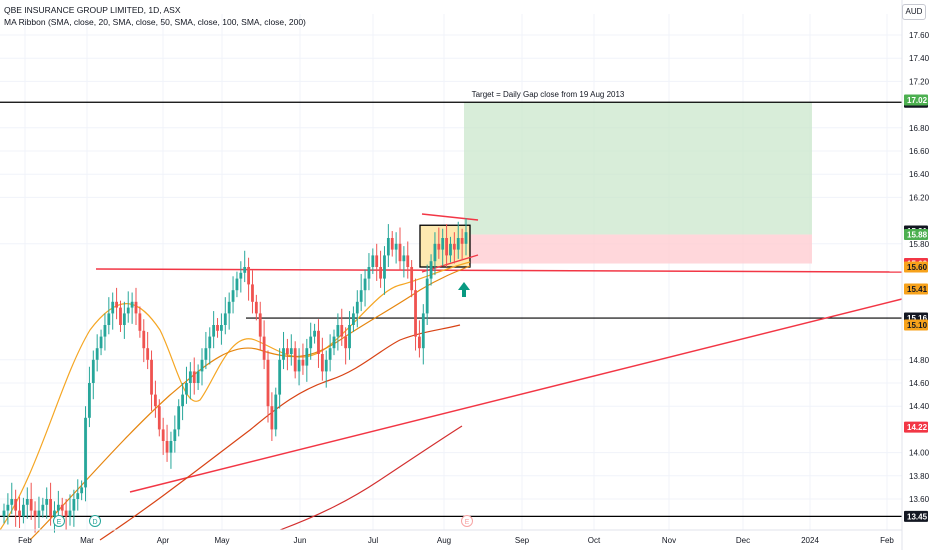 This screenshot has width=932, height=550. What do you see at coordinates (917, 100) in the screenshot?
I see `price-tag-label: 17.02` at bounding box center [917, 100].